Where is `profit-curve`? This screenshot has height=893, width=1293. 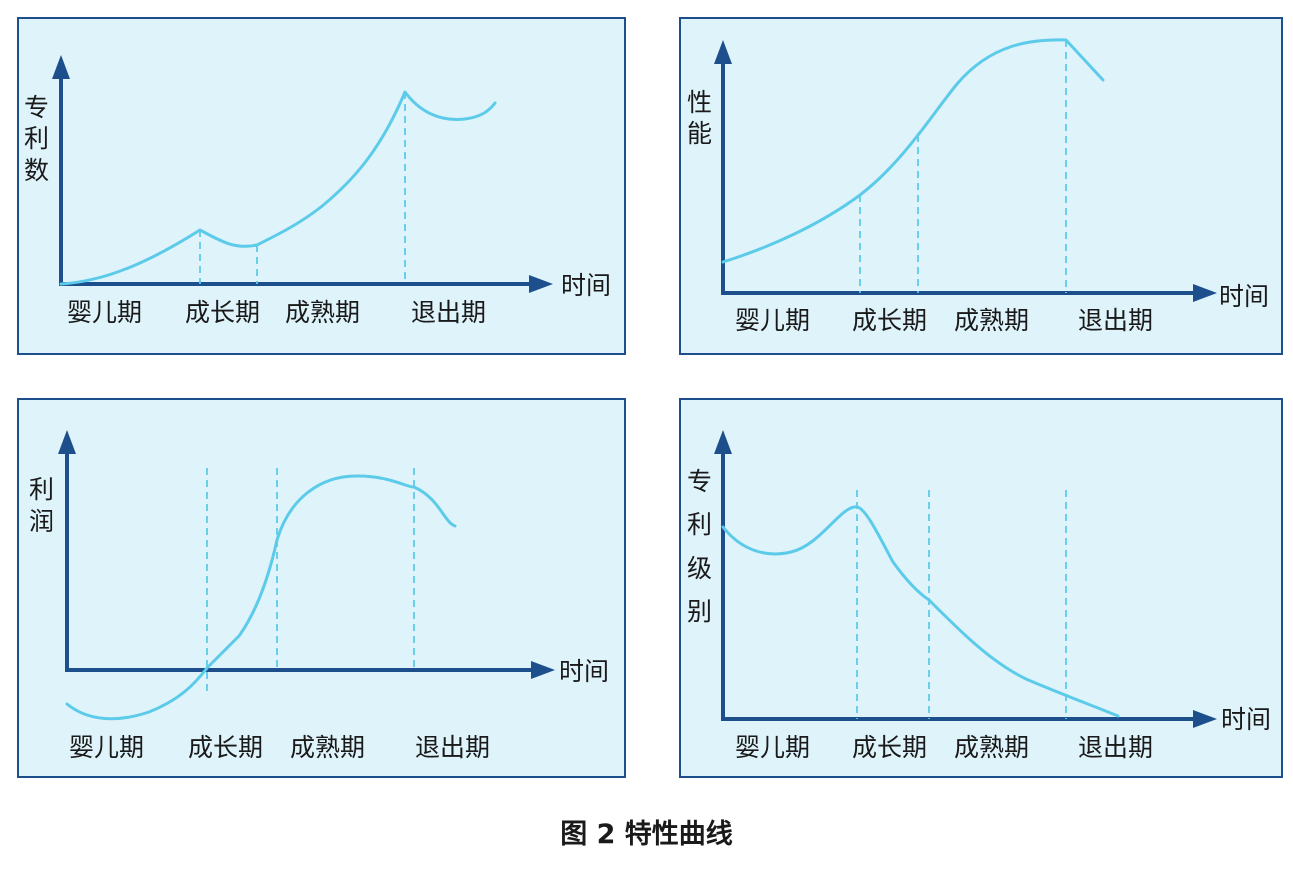
profit-curve is located at coordinates (261, 597).